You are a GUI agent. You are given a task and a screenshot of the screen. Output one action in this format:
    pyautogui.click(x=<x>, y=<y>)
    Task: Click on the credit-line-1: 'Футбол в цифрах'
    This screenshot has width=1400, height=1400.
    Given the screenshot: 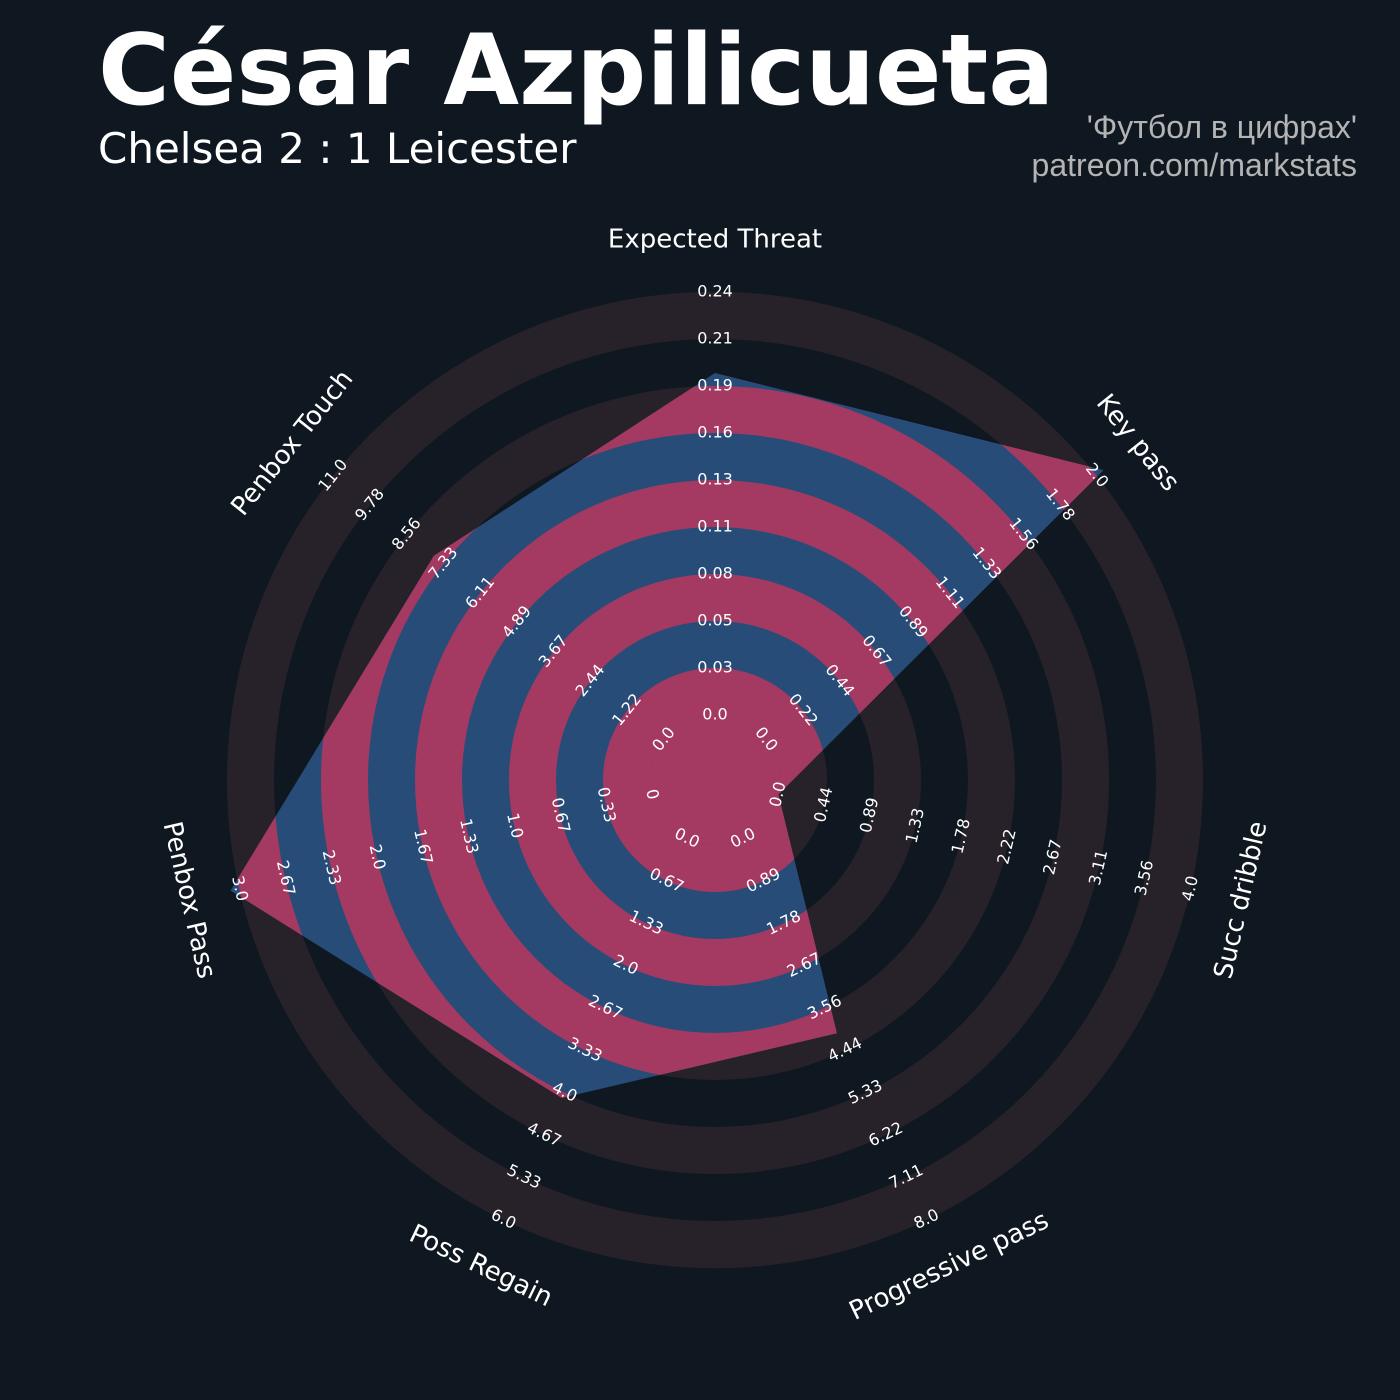 What is the action you would take?
    pyautogui.click(x=1221, y=127)
    